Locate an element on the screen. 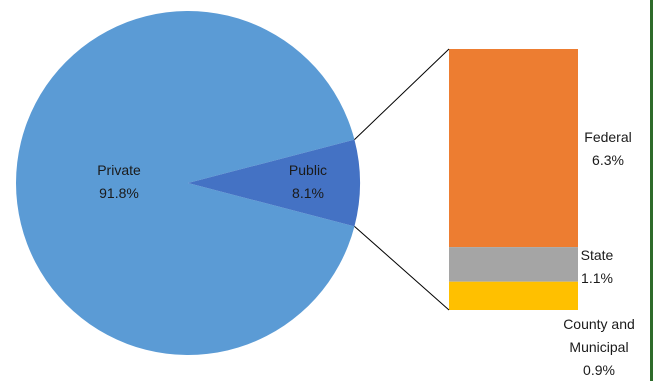  connector-line-bottom is located at coordinates (402, 268).